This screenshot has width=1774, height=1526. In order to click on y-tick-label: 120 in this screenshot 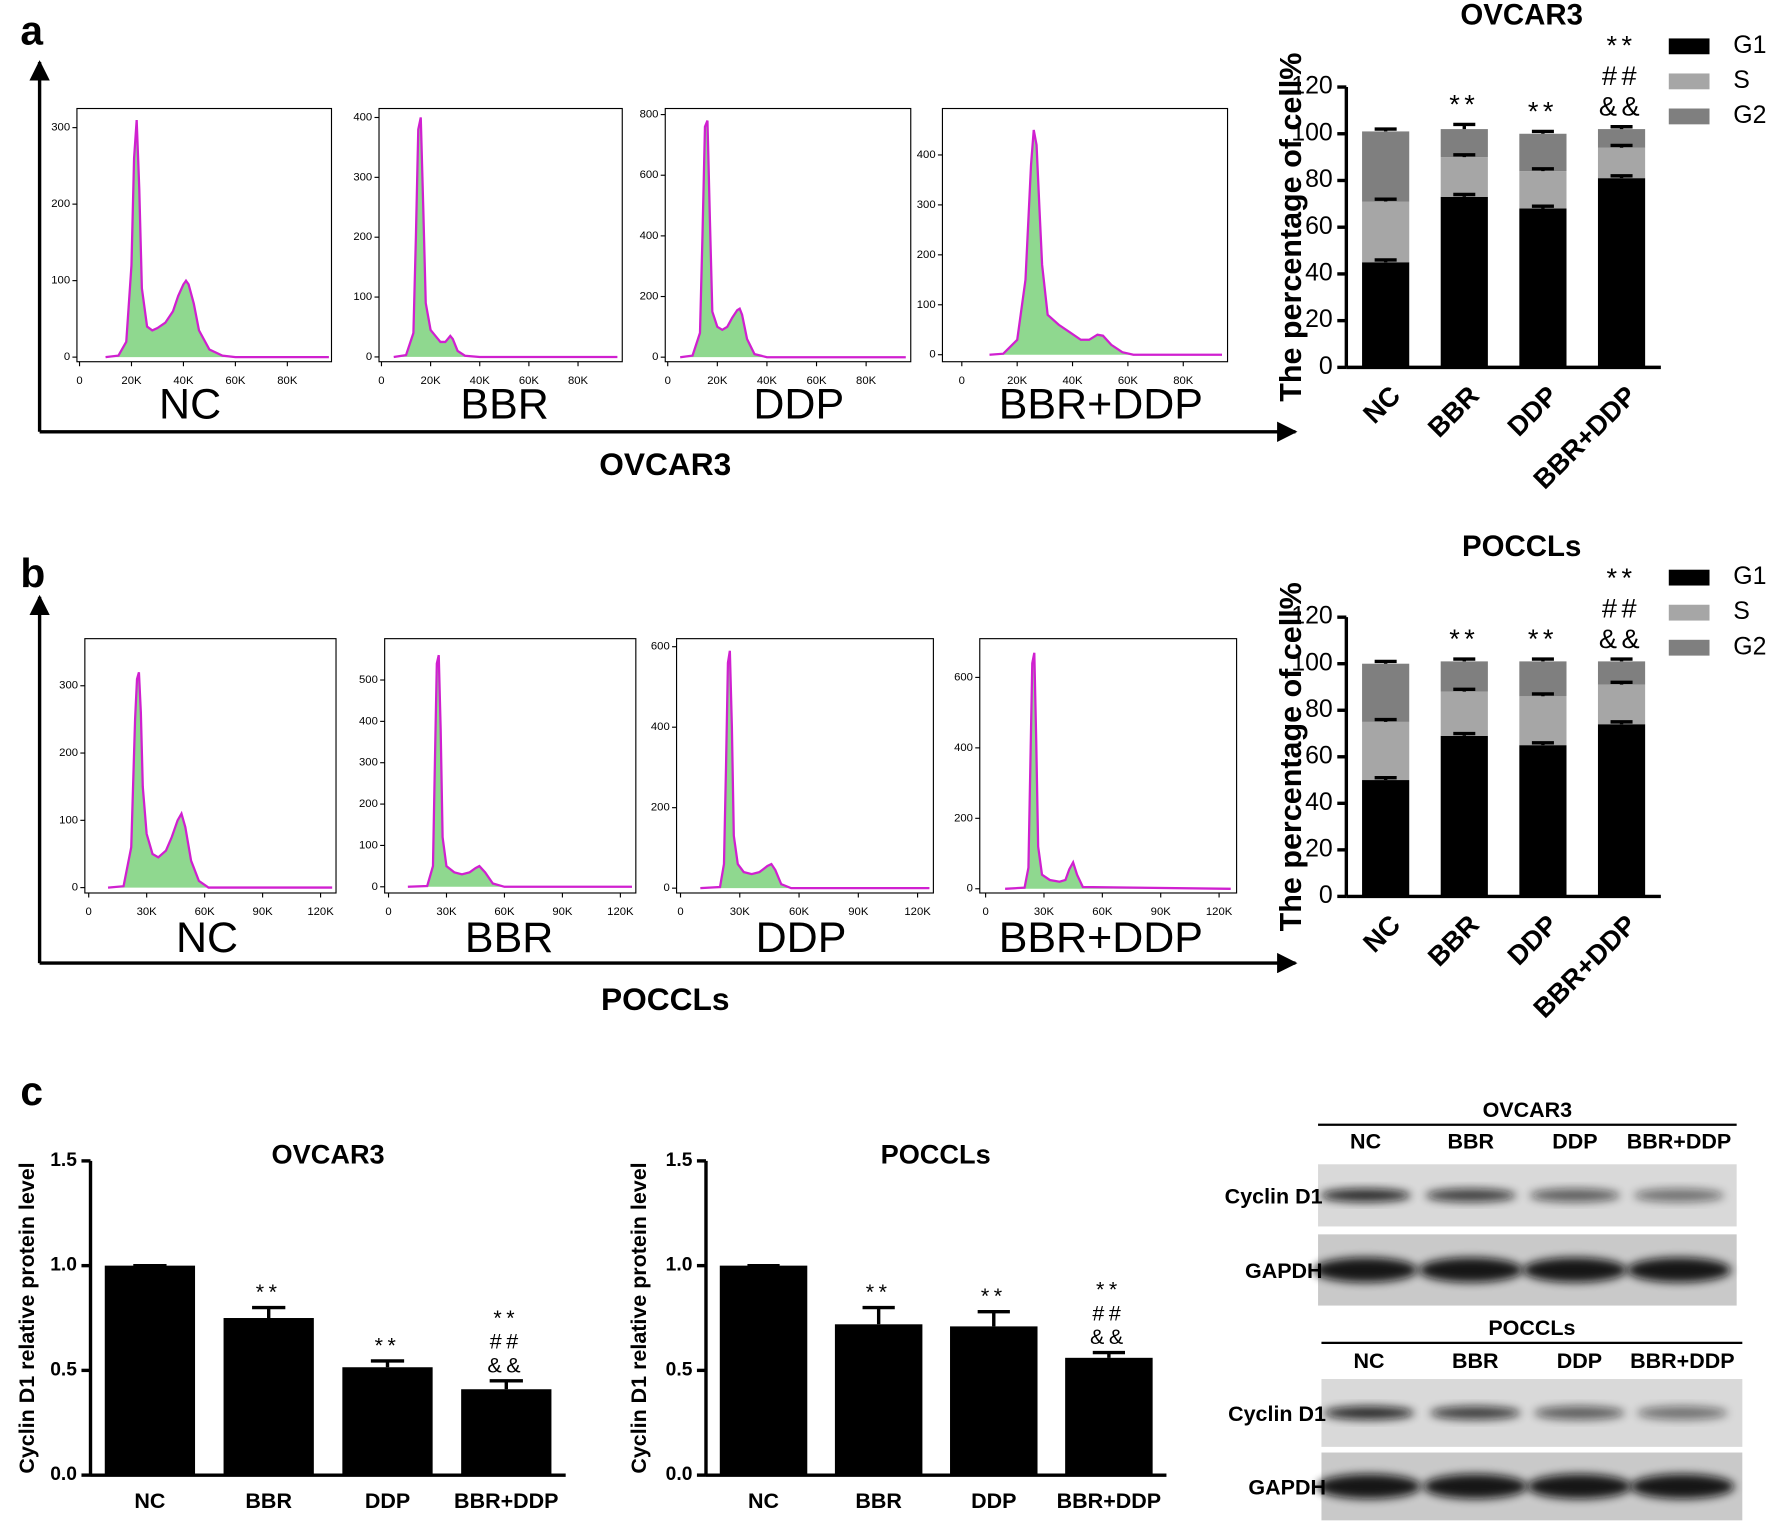, I will do `click(1312, 616)`.